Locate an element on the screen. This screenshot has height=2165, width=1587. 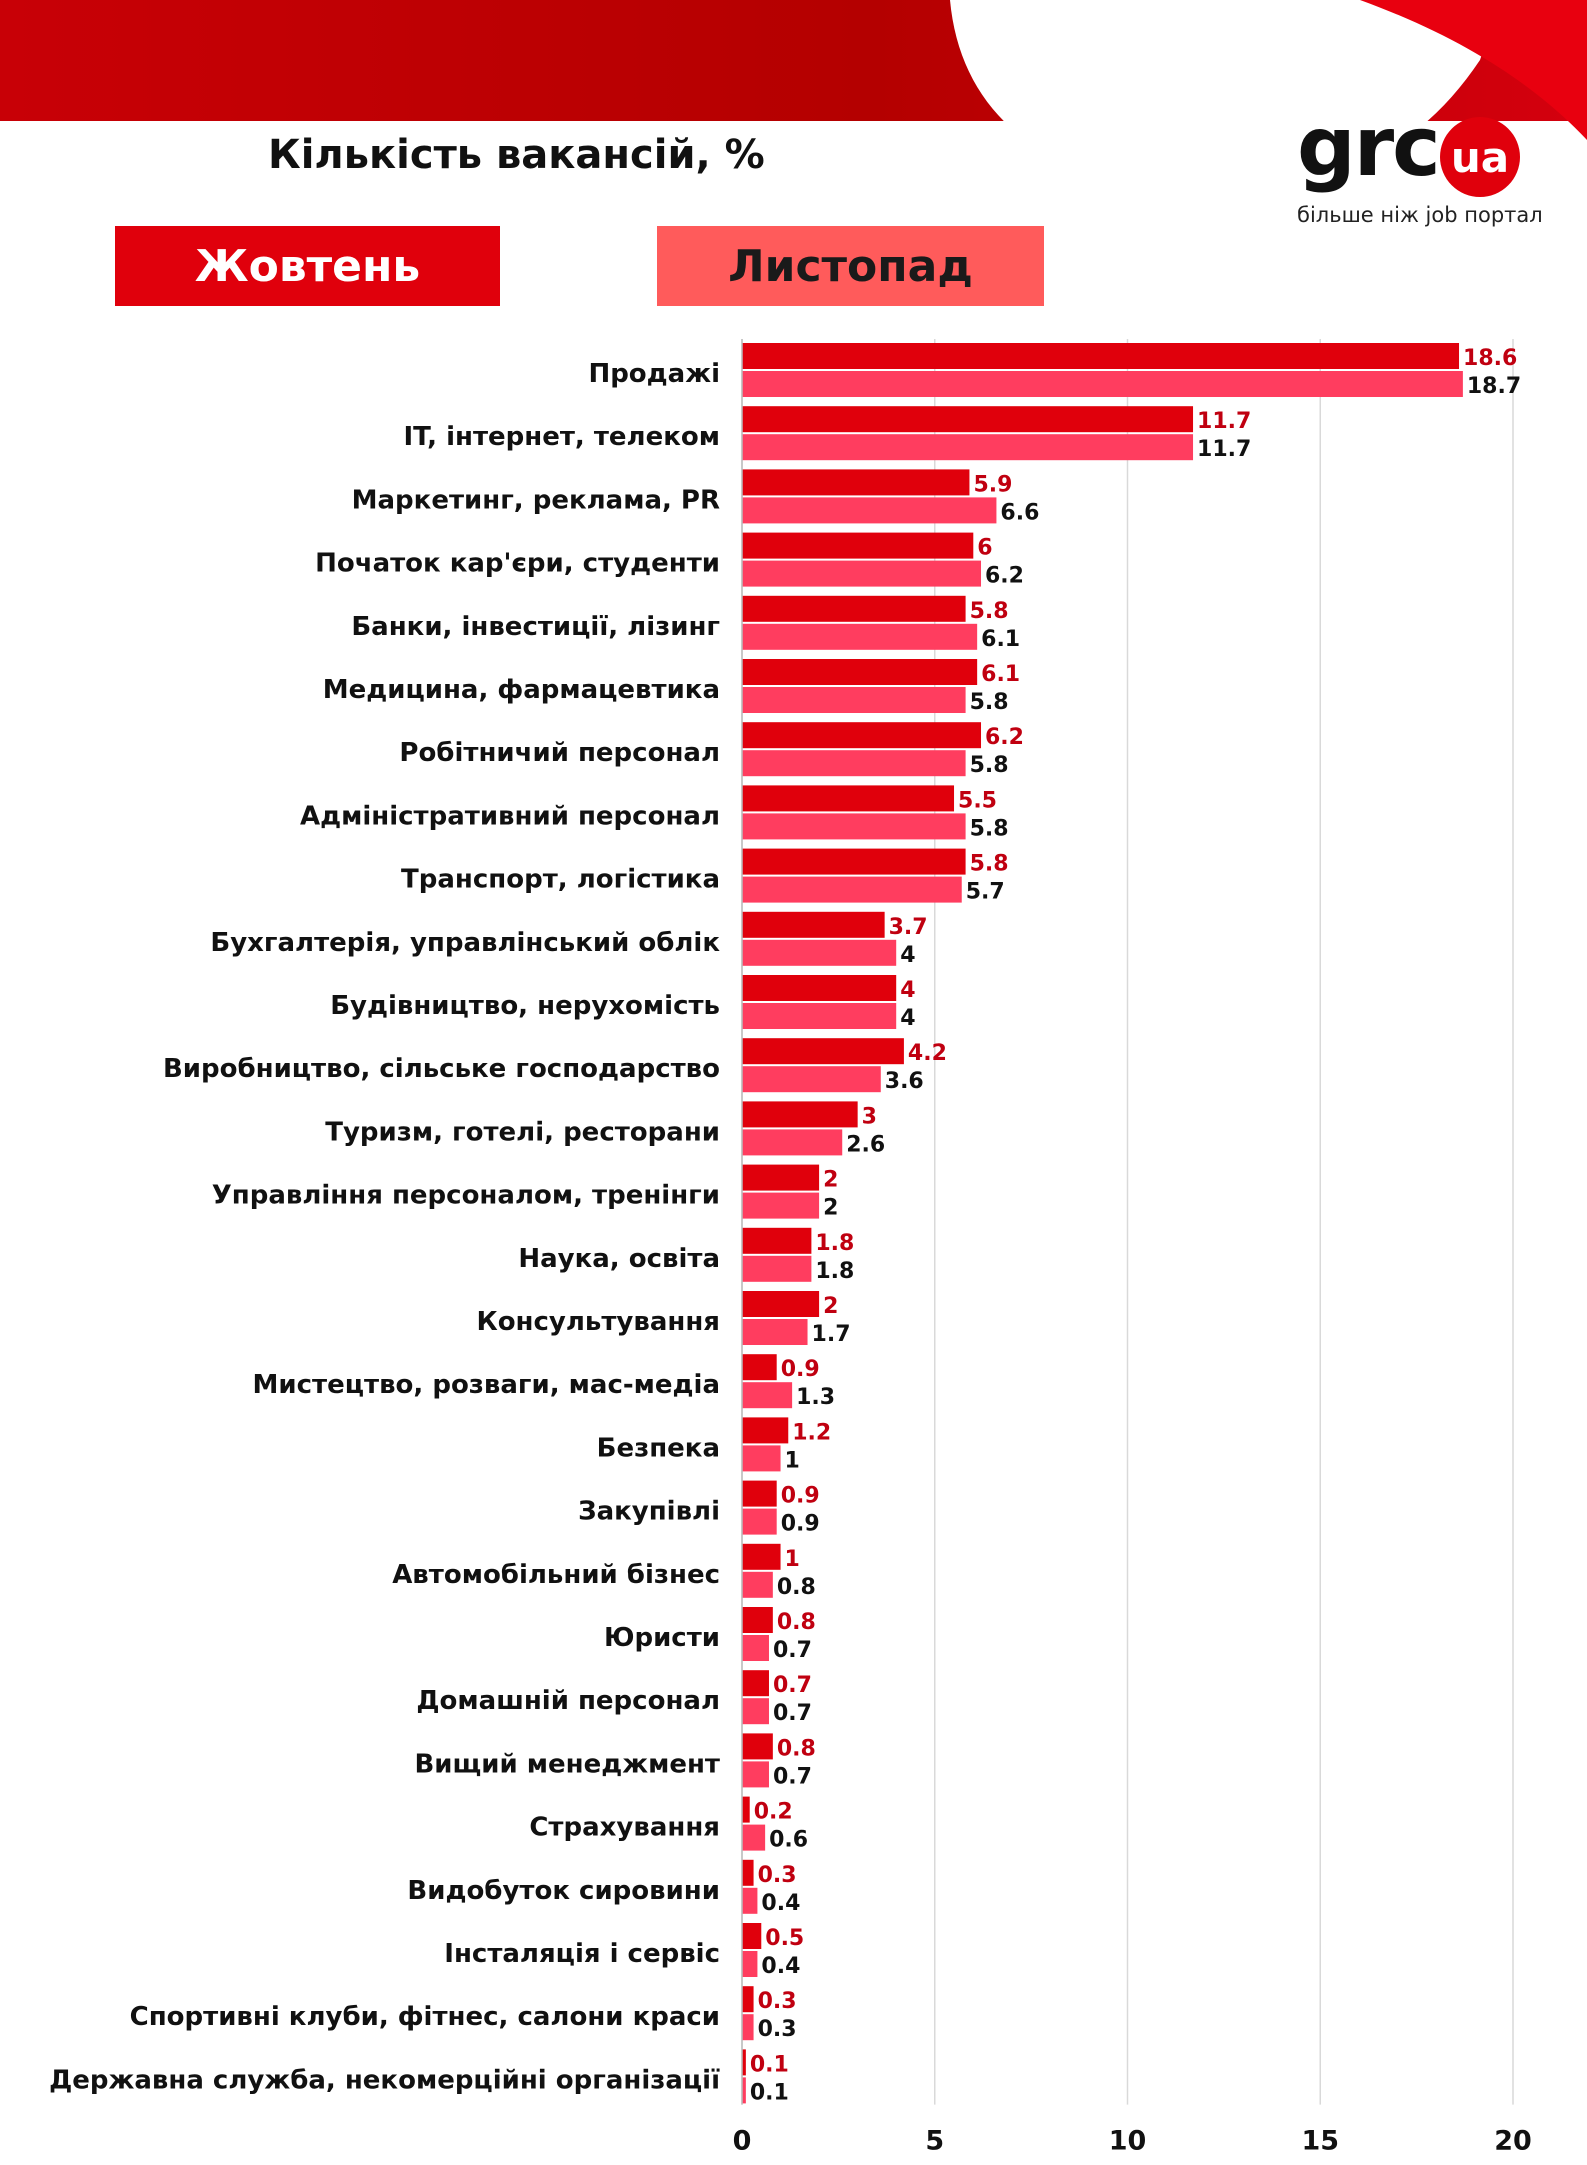
category-label: Консультування is located at coordinates (598, 1322).